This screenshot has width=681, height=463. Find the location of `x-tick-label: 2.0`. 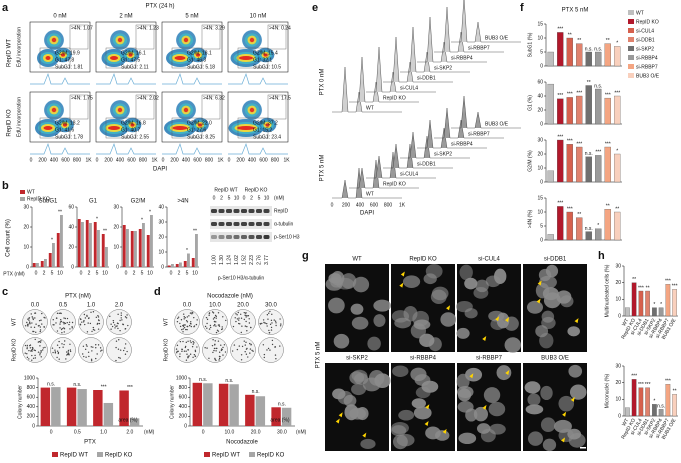

x-tick-label: 2.0 is located at coordinates (129, 432).